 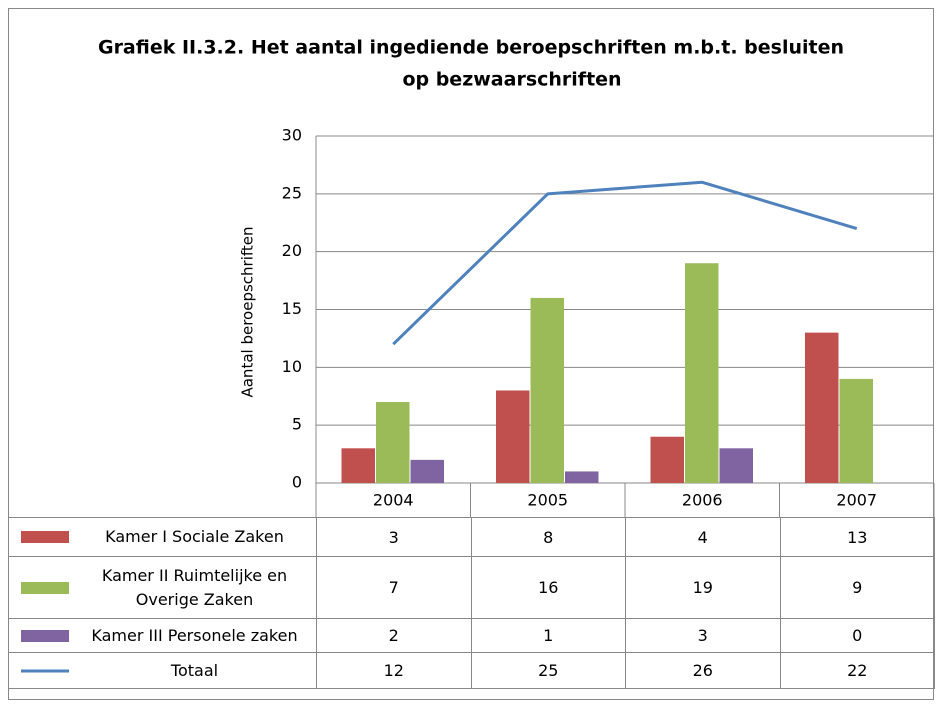 I want to click on legend-cell: Kamer II Ruimtelijke en Overige Zaken, so click(x=162, y=587).